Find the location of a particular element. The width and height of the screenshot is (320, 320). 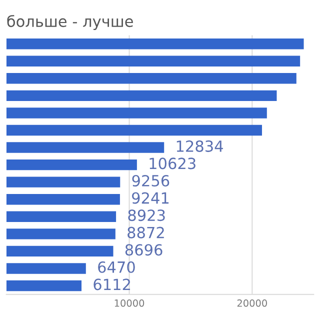

data-label: 8696 is located at coordinates (143, 250).